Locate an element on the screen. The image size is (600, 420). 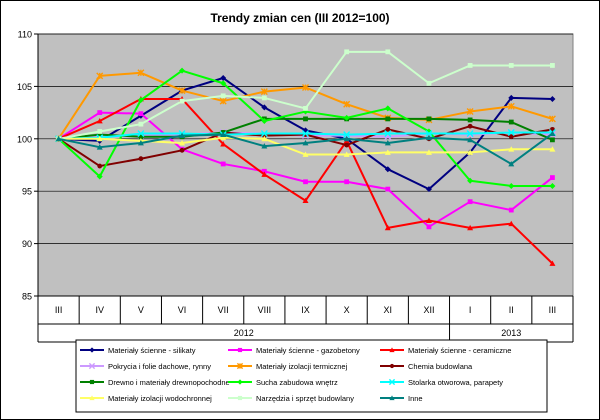
legend-entry: Materiały izolacji wodochronnej is located at coordinates (146, 398).